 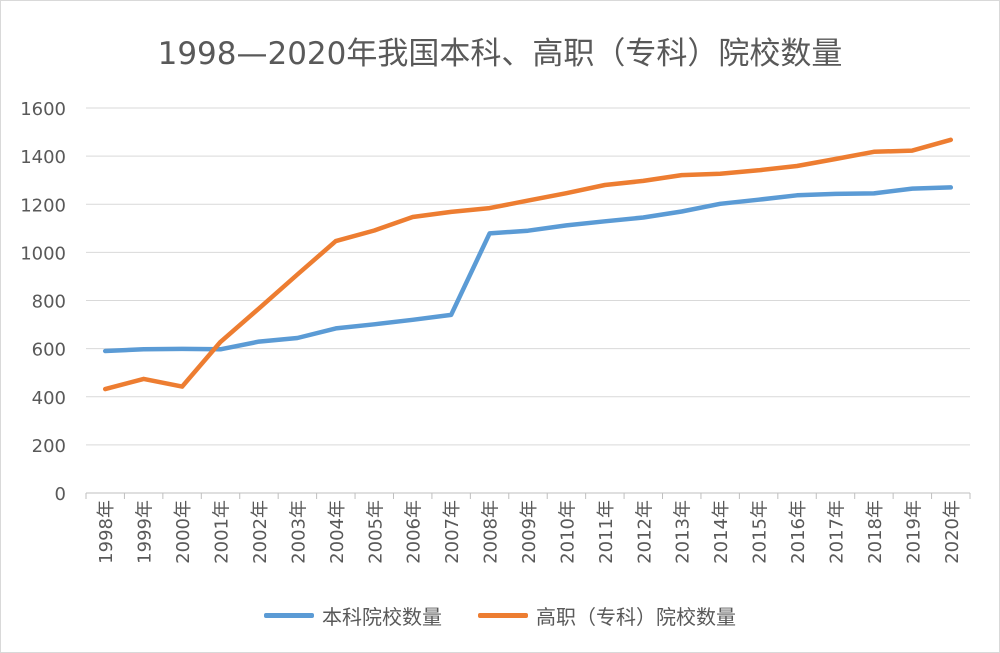 I want to click on y-axis-ticks: 0 200 400 600 800 1000 1200 1400 1600, so click(x=43, y=302).